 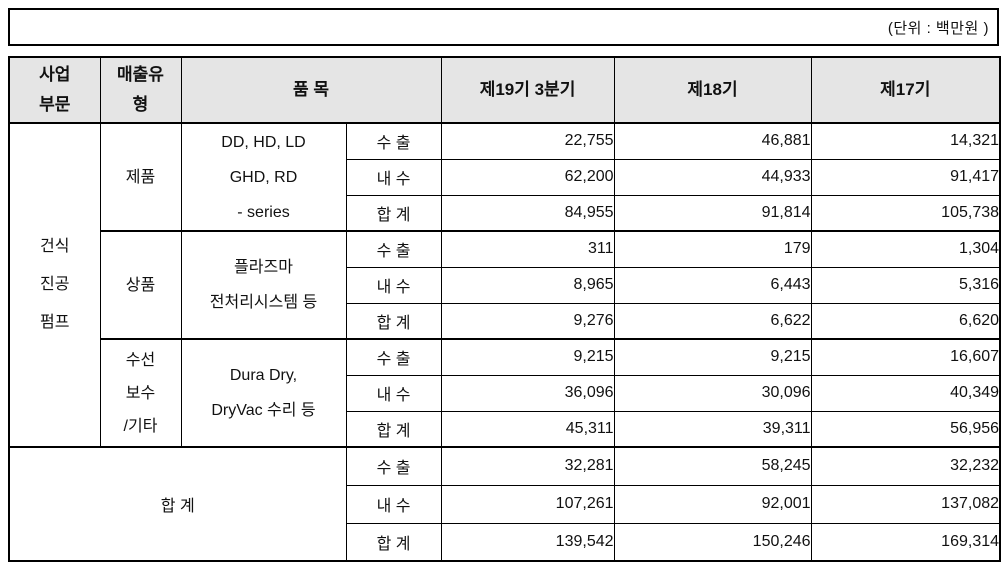 I want to click on value-cell: 8,965, so click(x=527, y=285).